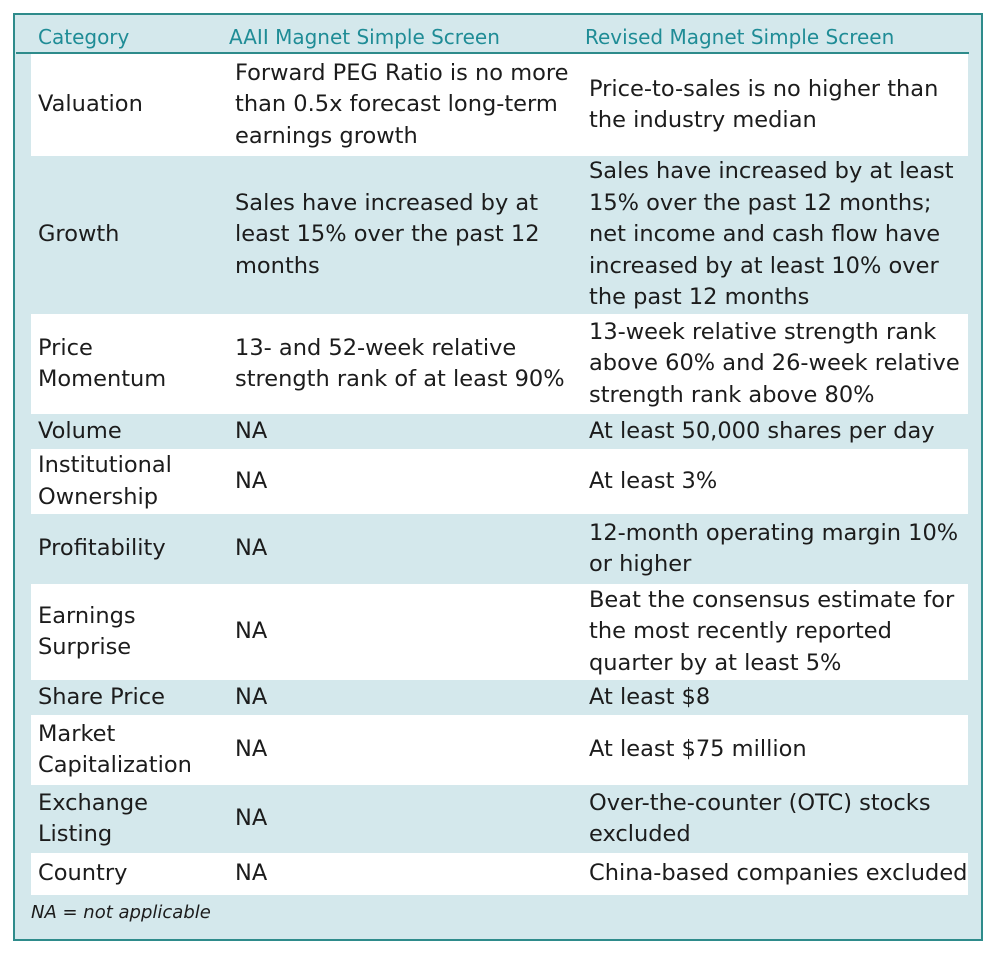  Describe the element at coordinates (499, 431) in the screenshot. I see `table-row: Volume NA At least 50,000 shares per day` at that location.